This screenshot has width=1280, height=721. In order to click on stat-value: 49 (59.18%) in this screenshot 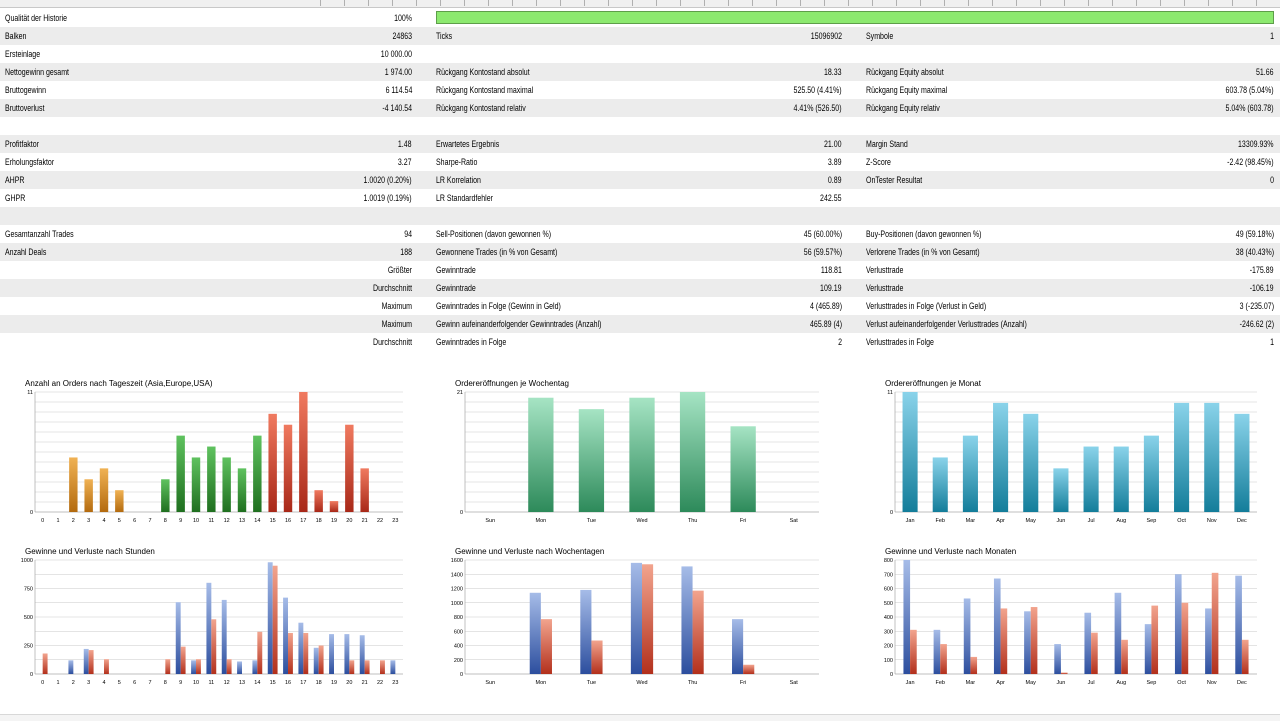, I will do `click(1254, 234)`.